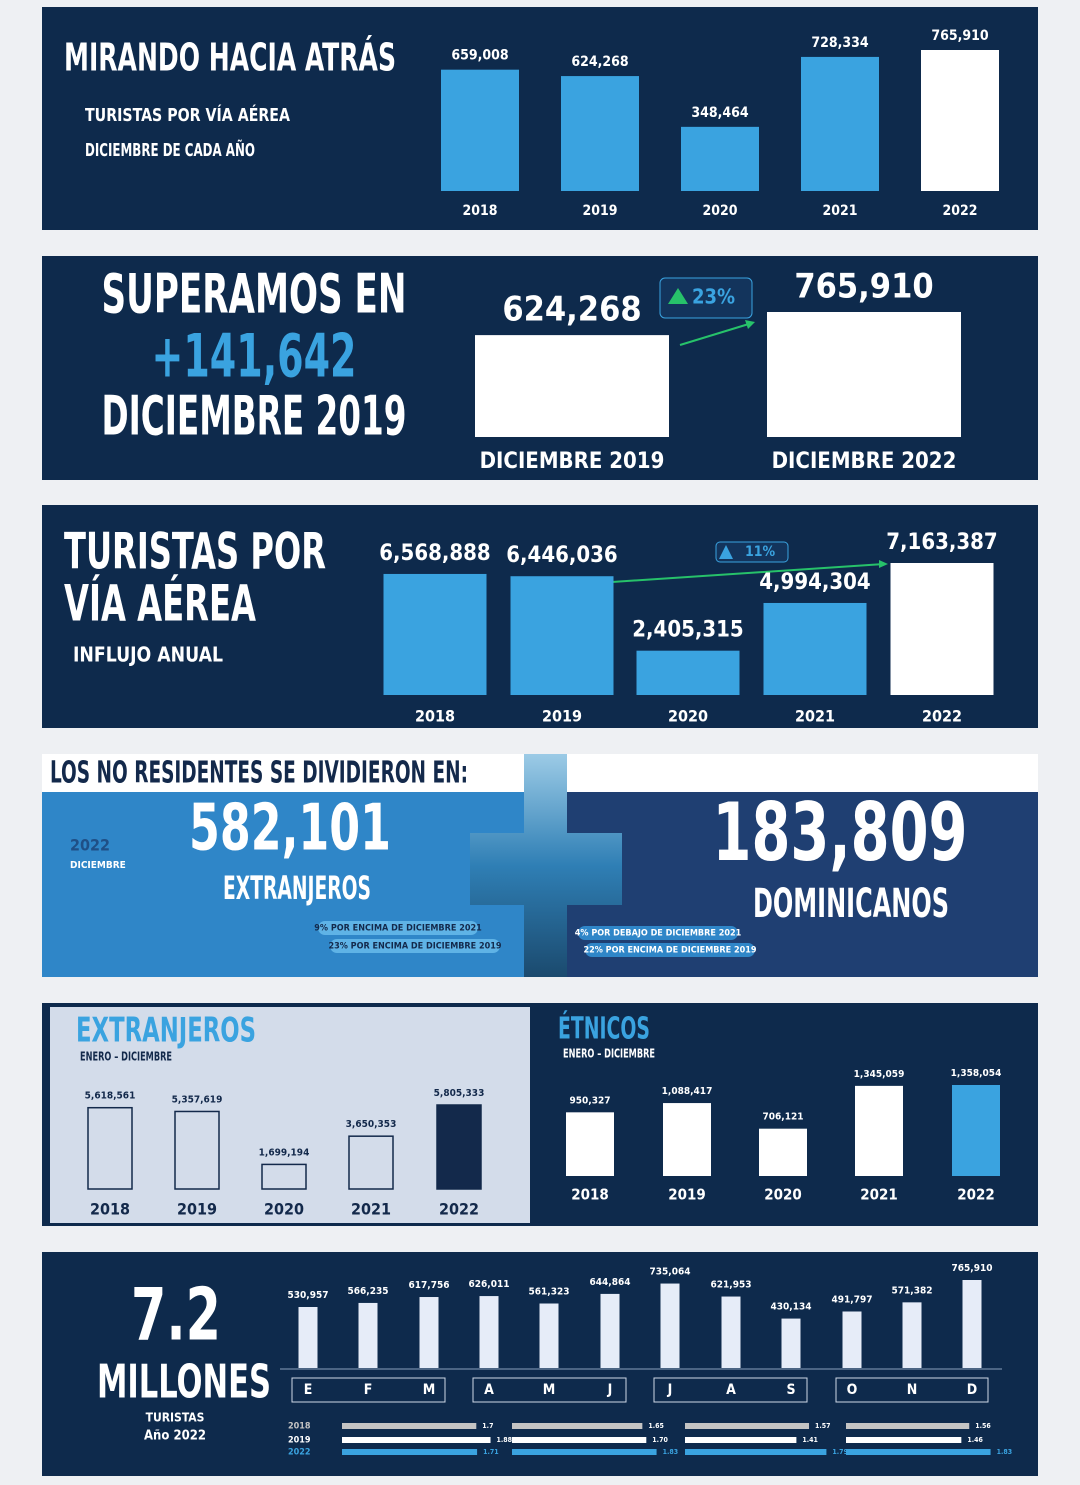 This screenshot has height=1485, width=1080. I want to click on big-label: EXTRANJEROS, so click(297, 888).